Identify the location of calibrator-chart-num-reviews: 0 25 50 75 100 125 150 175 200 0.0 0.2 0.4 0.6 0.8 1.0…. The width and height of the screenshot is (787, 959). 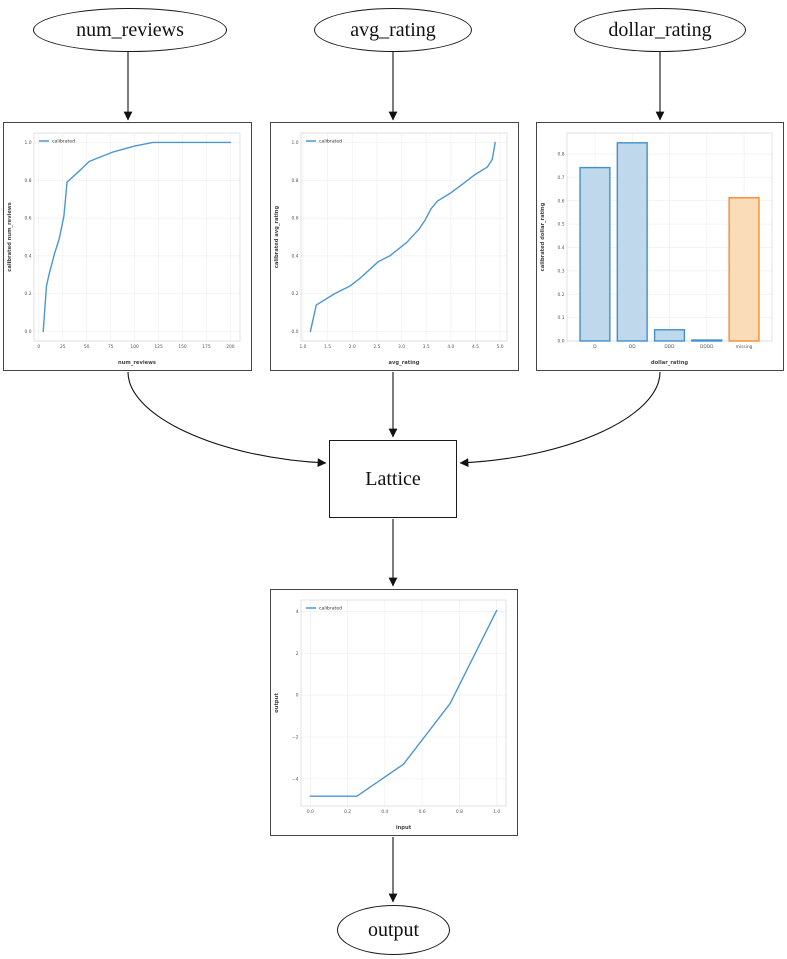
(127, 246).